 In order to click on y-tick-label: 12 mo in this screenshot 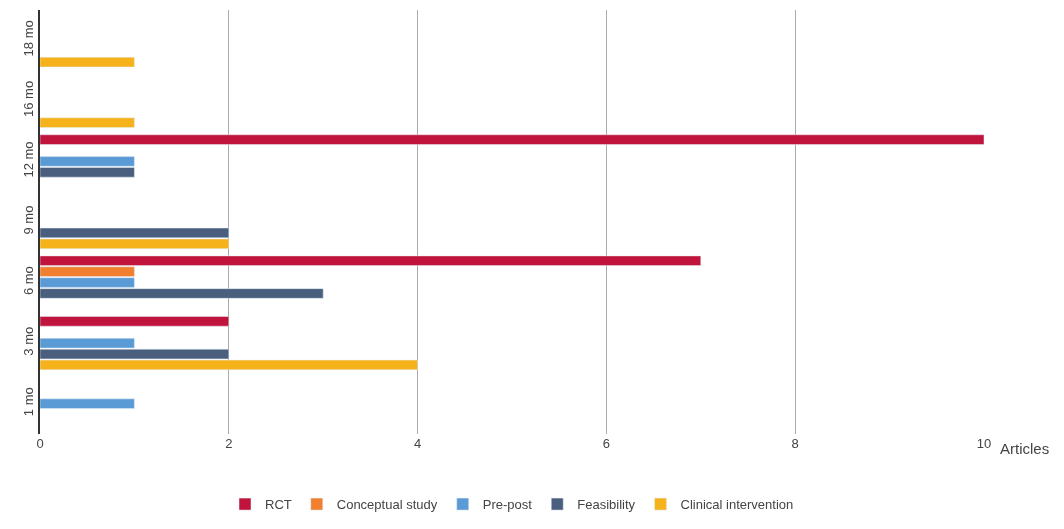, I will do `click(28, 159)`.